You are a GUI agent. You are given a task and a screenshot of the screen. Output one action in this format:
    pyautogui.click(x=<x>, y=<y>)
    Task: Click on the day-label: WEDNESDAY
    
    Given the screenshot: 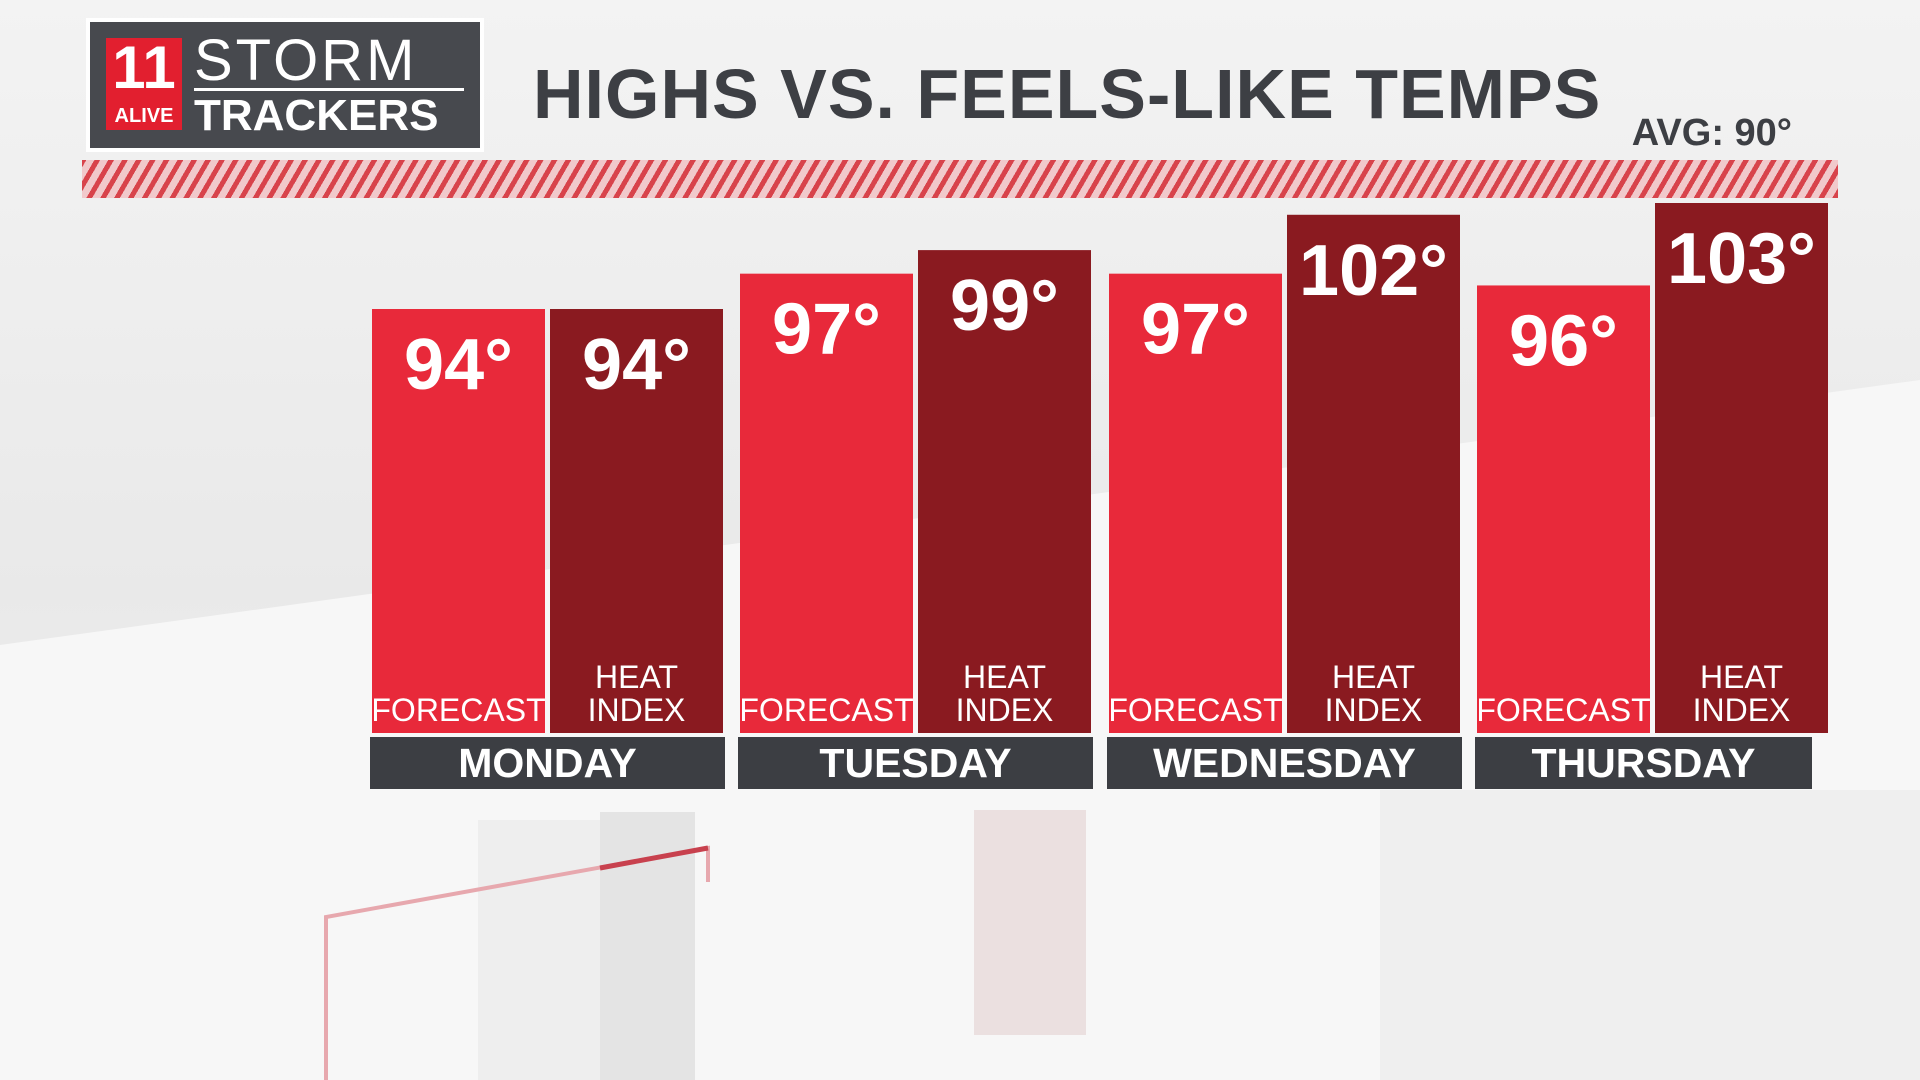 What is the action you would take?
    pyautogui.click(x=1284, y=763)
    